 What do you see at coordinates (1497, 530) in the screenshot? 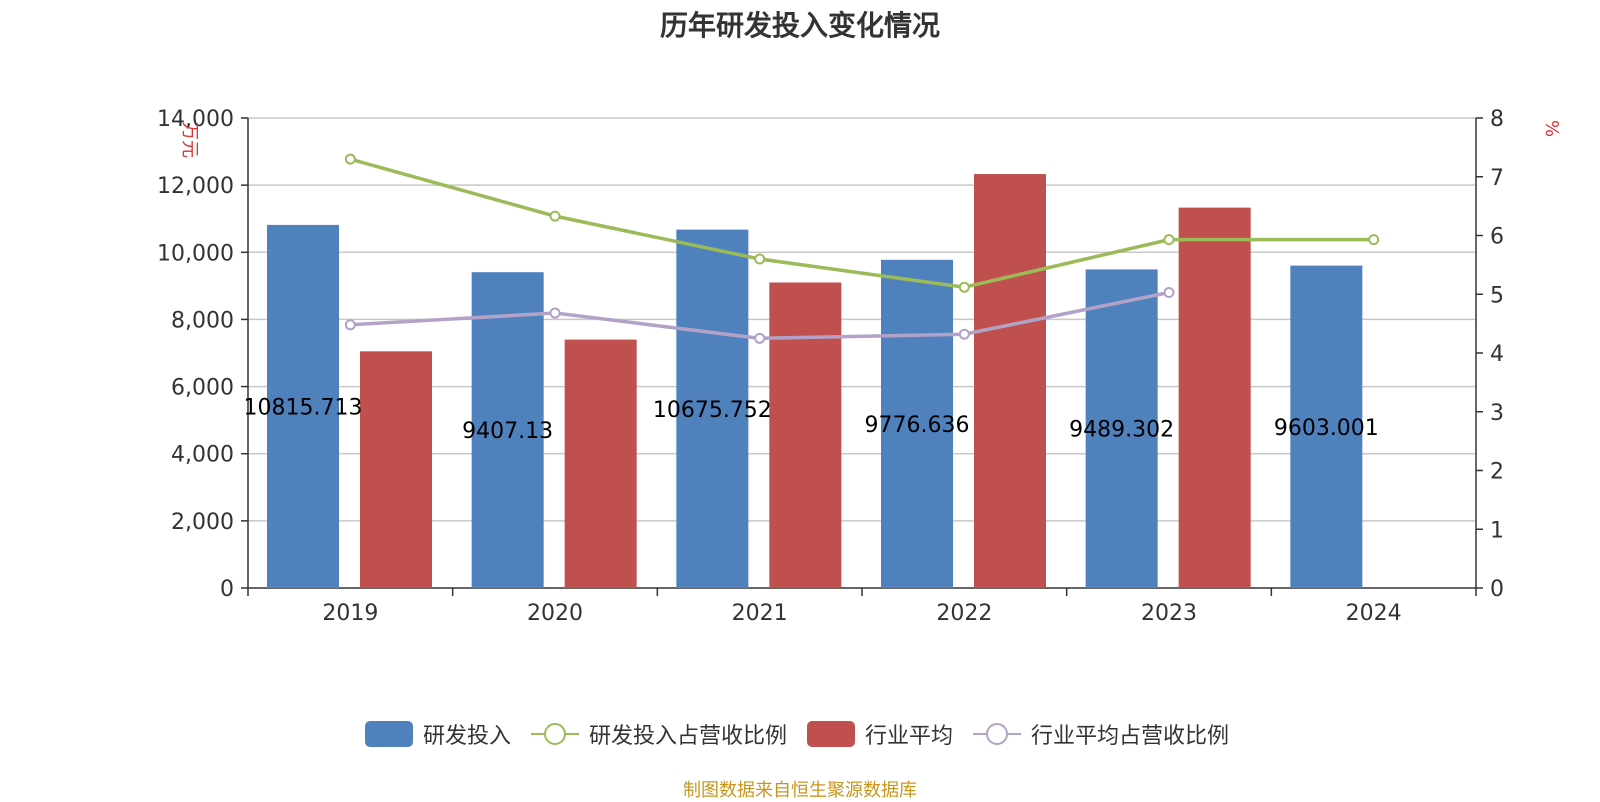
I see `y-right-tick-label: 1` at bounding box center [1497, 530].